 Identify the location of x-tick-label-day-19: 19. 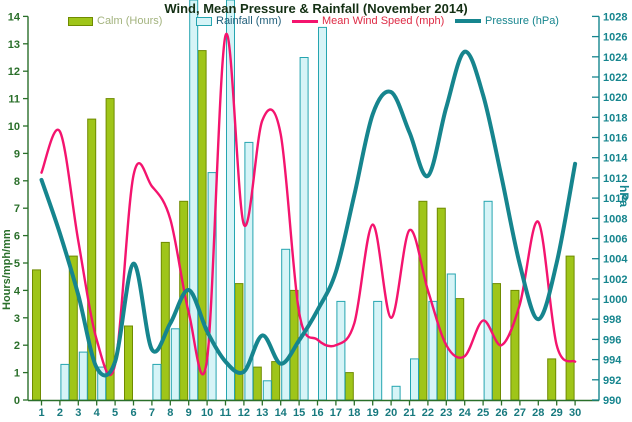
(373, 413).